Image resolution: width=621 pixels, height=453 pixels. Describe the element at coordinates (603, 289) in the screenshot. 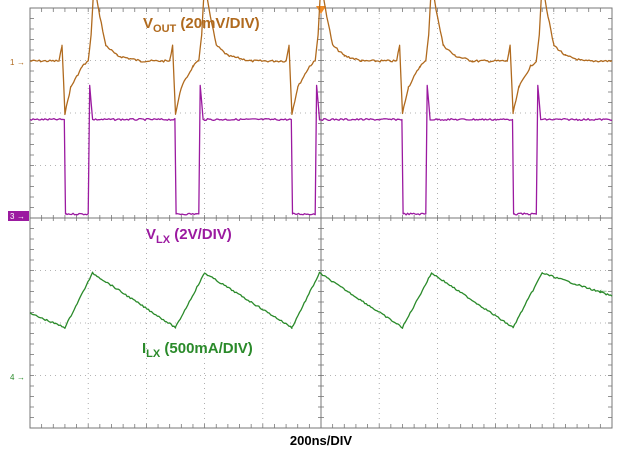

I see `level-arrow-icon: ←` at that location.